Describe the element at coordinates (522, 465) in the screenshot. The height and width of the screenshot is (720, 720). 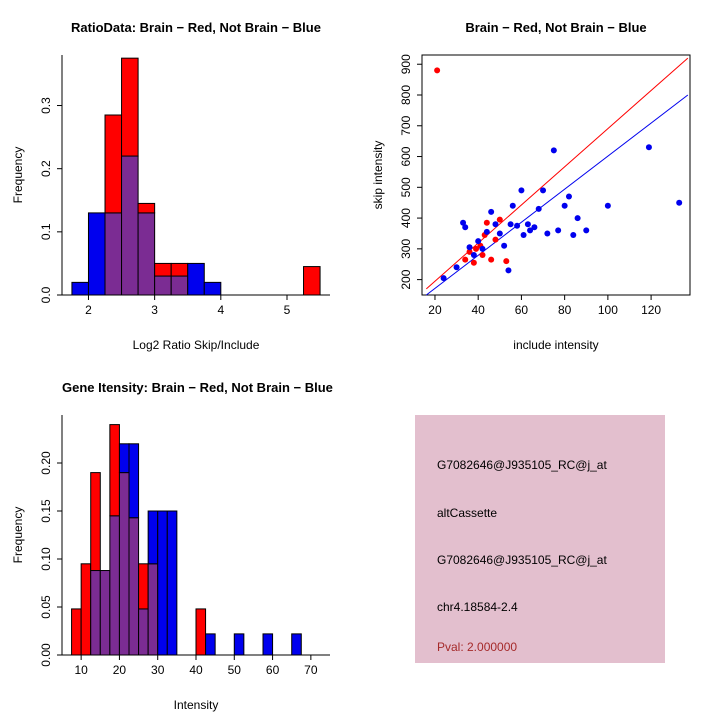
I see `probe-id-line: G7082646@J935105_RC@j_at` at that location.